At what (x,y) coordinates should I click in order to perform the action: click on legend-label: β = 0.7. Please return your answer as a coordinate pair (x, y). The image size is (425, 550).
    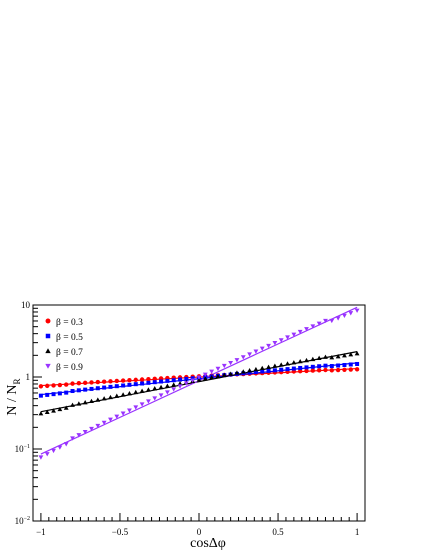
    Looking at the image, I should click on (69, 353).